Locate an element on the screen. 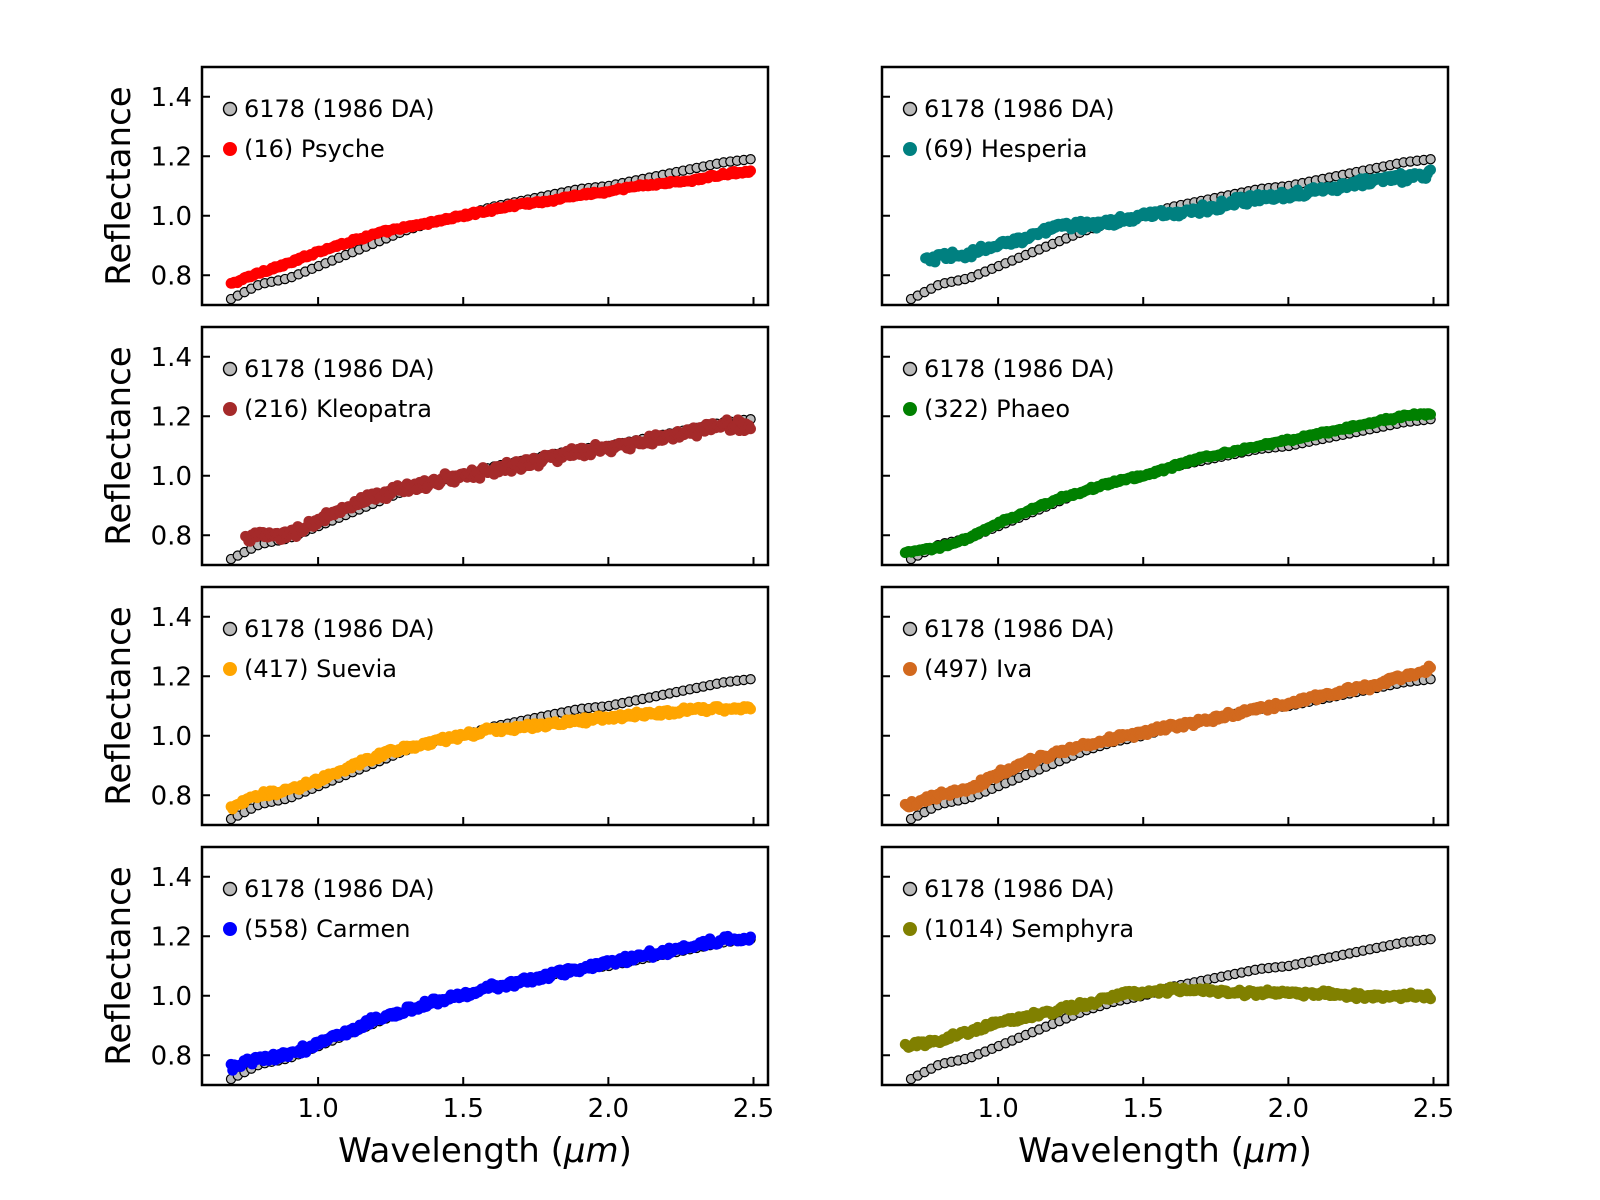  legend-label-asteroid: (1014) Semphyra is located at coordinates (1029, 929).